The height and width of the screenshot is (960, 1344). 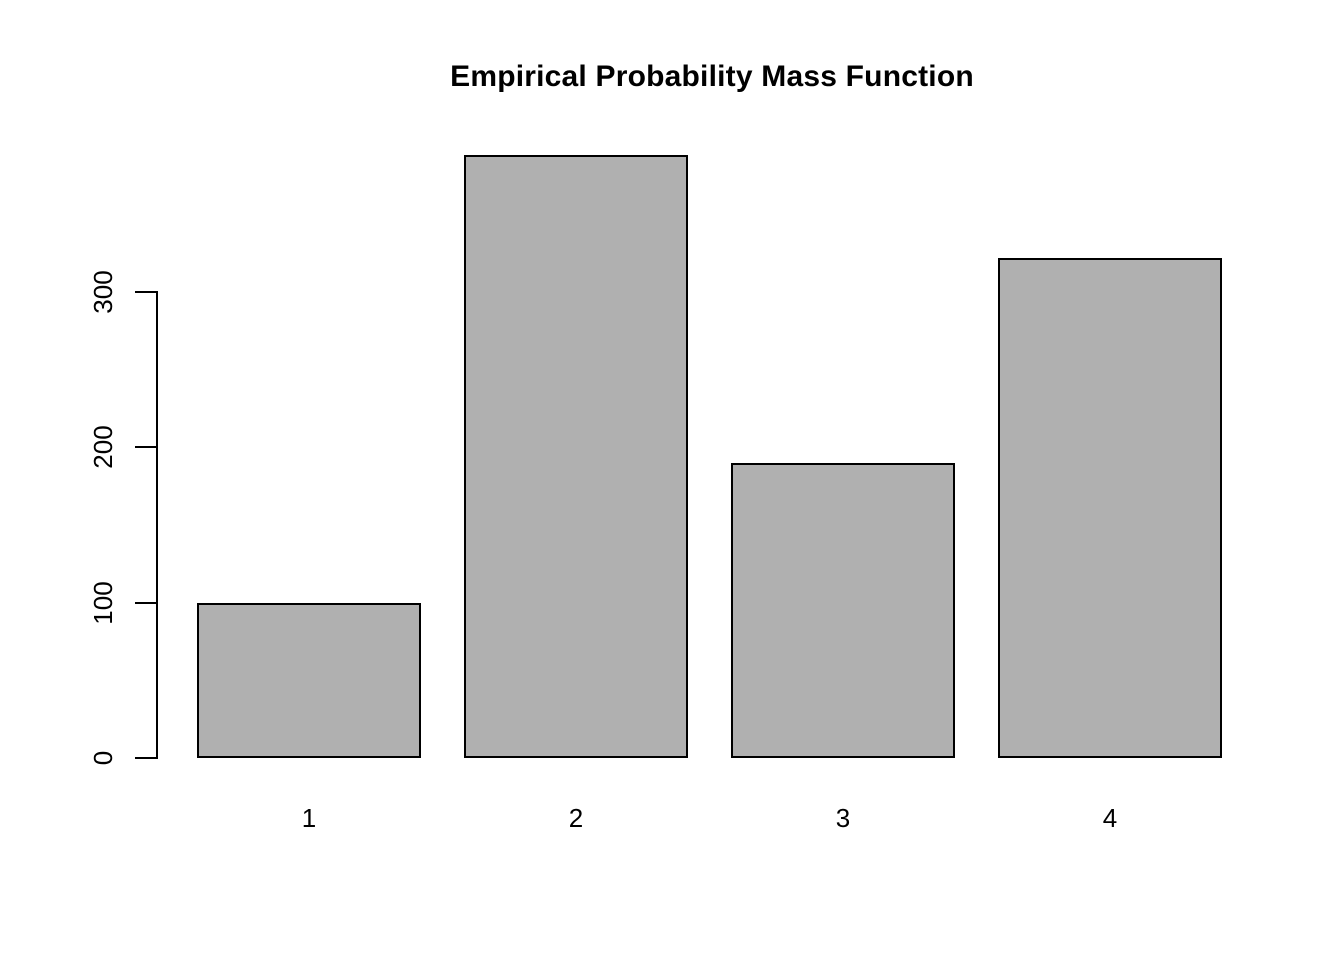 What do you see at coordinates (309, 415) in the screenshot?
I see `bar-group-1: 1` at bounding box center [309, 415].